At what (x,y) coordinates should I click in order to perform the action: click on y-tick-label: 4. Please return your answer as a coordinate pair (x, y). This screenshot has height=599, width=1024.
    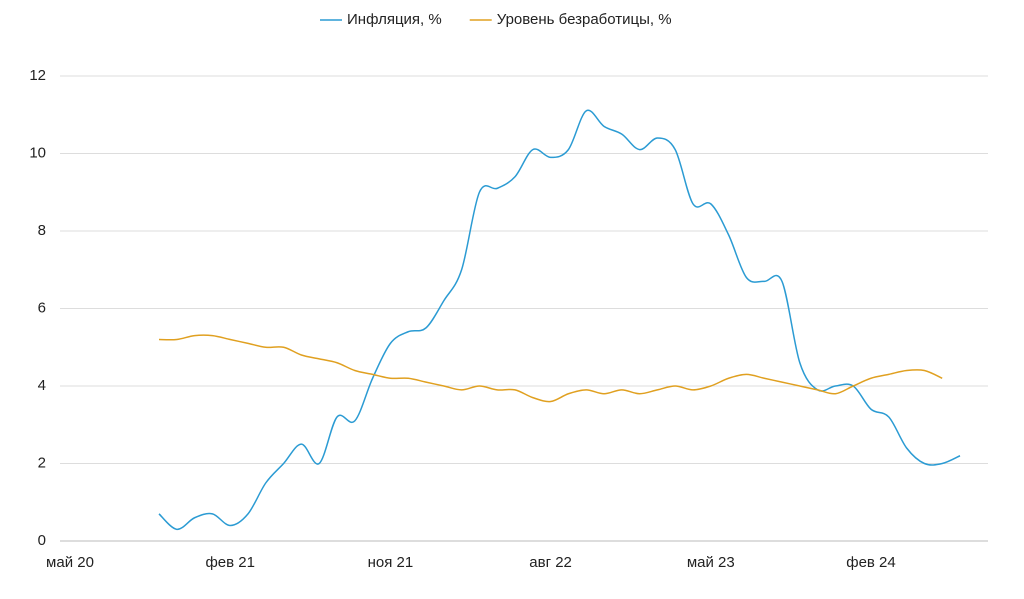
    Looking at the image, I should click on (42, 385).